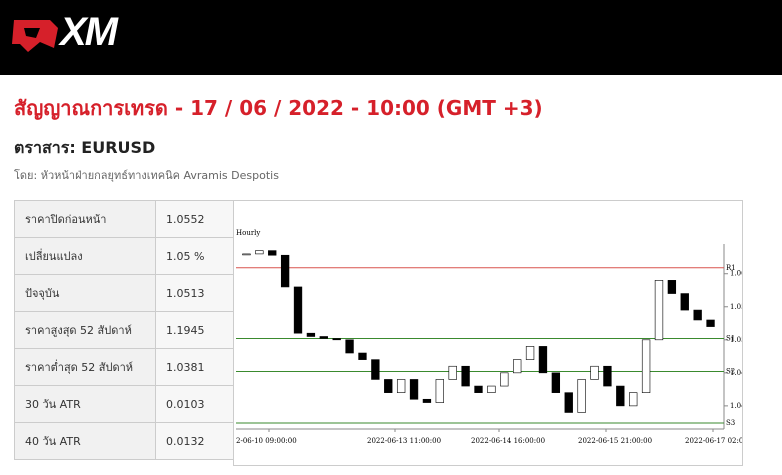 The width and height of the screenshot is (782, 475). Describe the element at coordinates (248, 233) in the screenshot. I see `chart-title: Hourly` at that location.